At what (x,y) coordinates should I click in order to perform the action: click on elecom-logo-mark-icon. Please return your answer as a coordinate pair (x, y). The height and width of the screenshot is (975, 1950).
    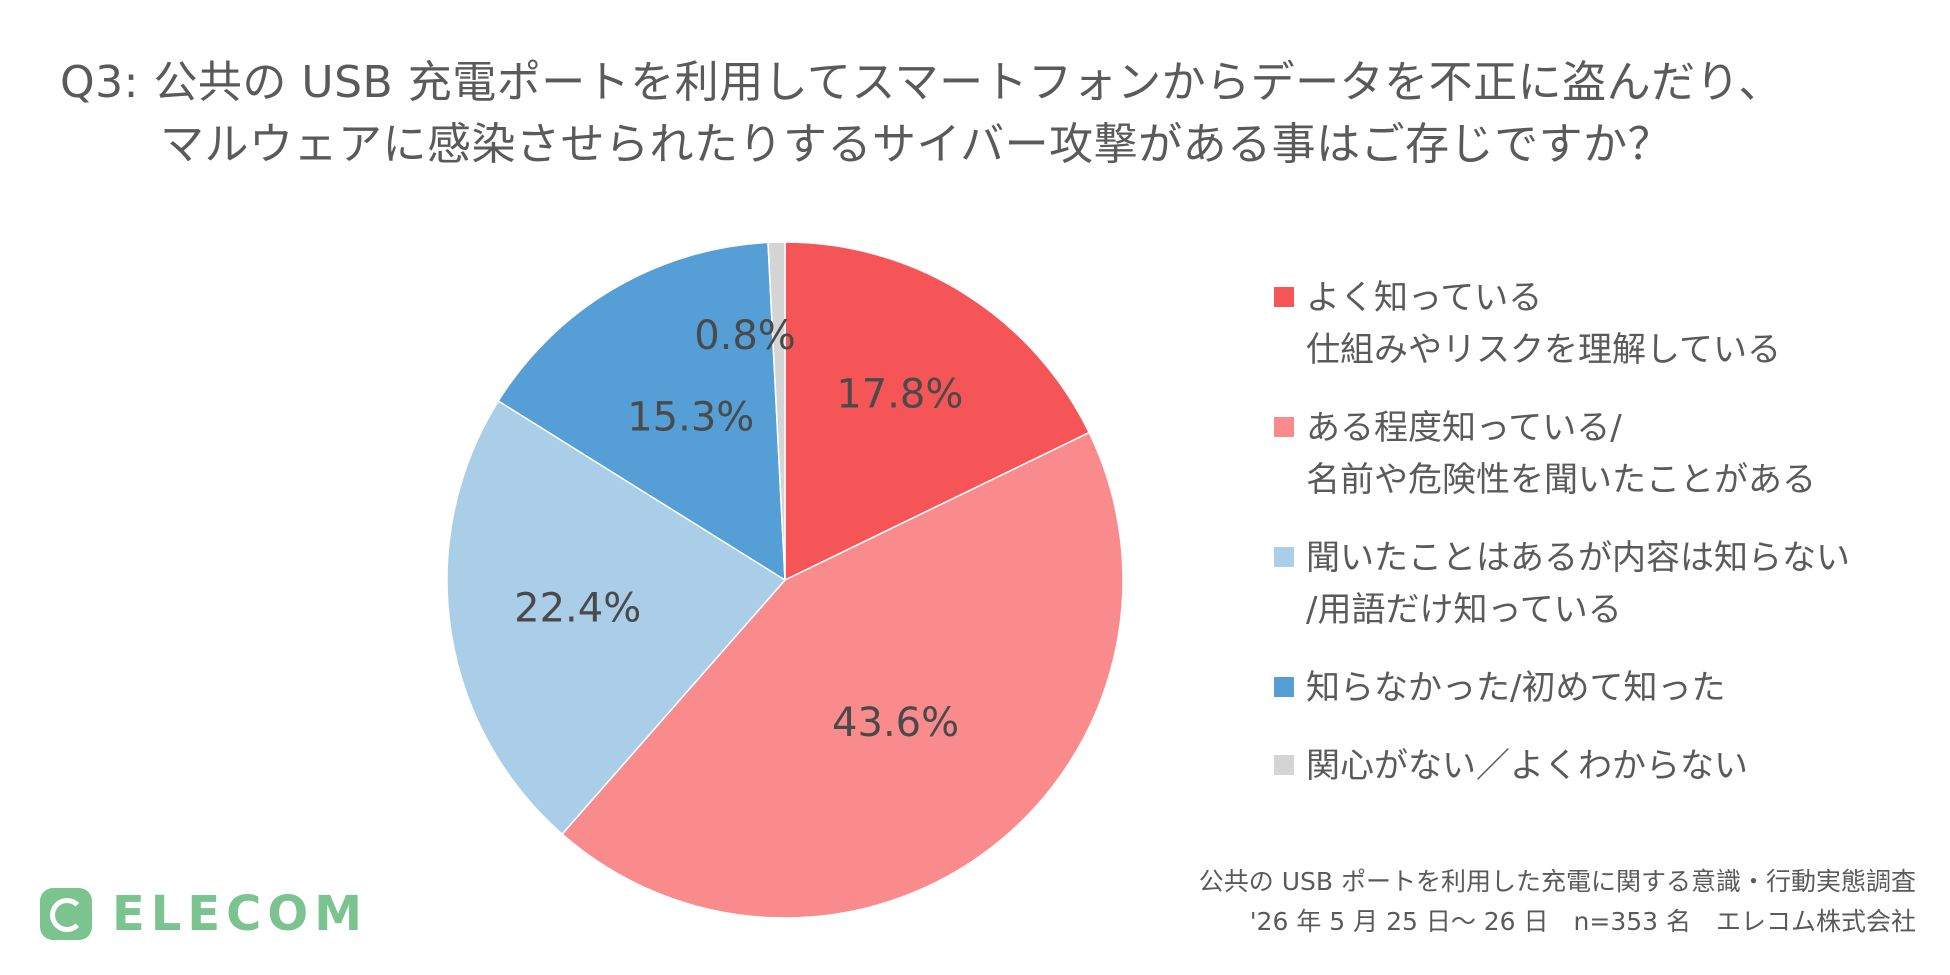
    Looking at the image, I should click on (66, 914).